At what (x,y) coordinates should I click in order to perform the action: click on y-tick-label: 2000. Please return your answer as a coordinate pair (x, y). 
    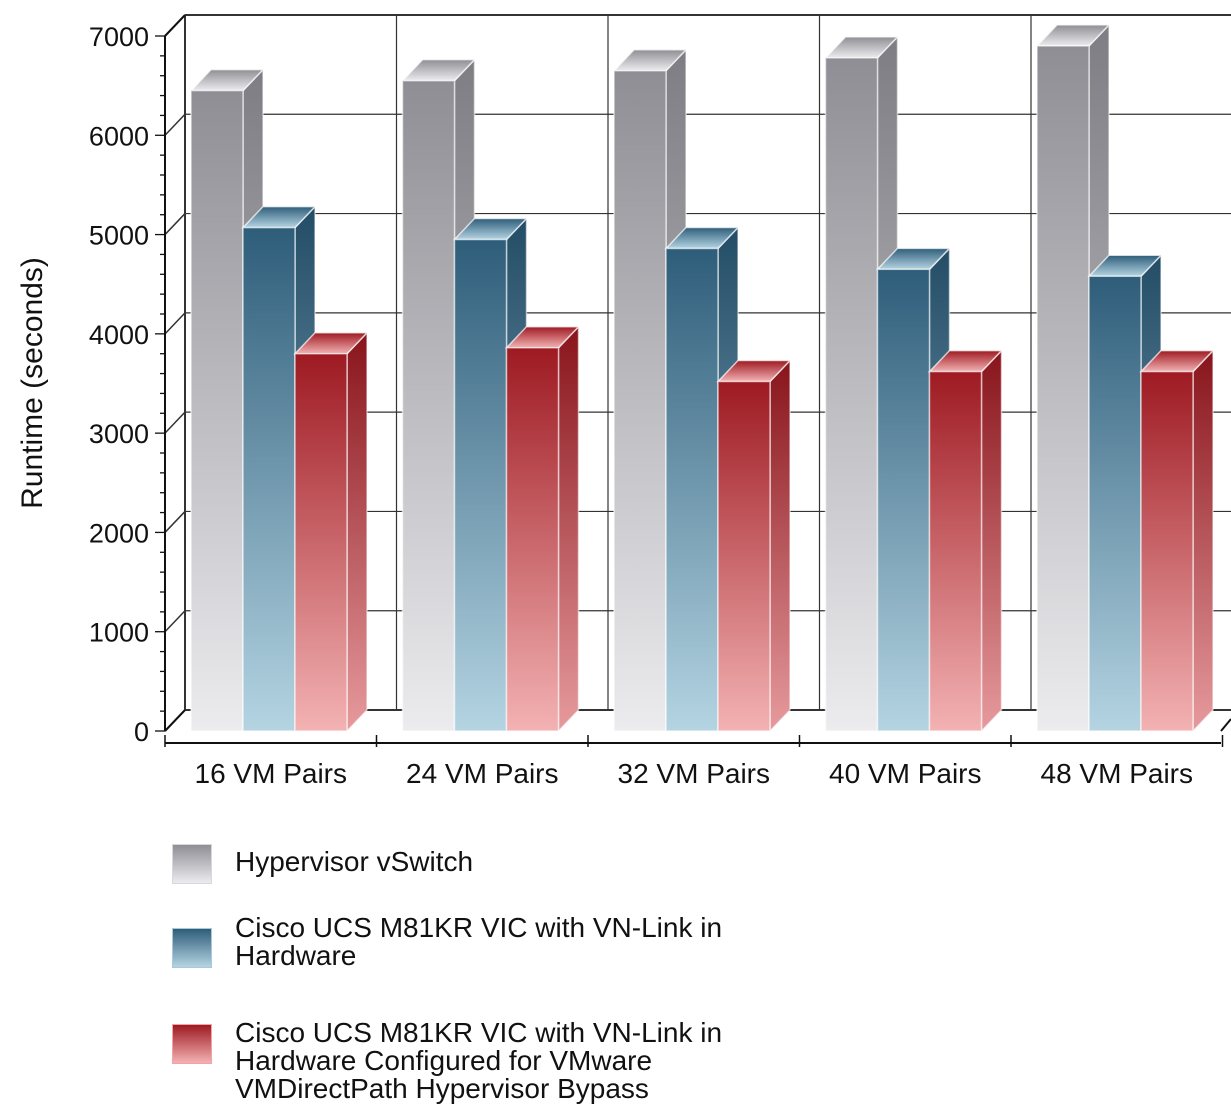
    Looking at the image, I should click on (119, 533).